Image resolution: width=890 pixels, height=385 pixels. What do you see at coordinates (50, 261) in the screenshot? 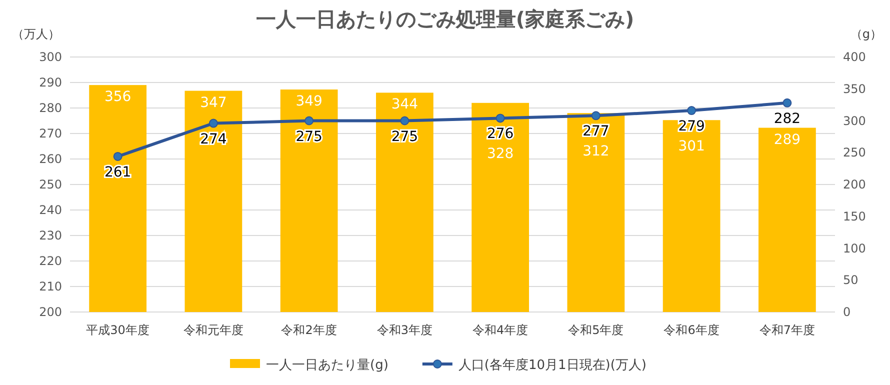
I see `y-tick-label: 220` at bounding box center [50, 261].